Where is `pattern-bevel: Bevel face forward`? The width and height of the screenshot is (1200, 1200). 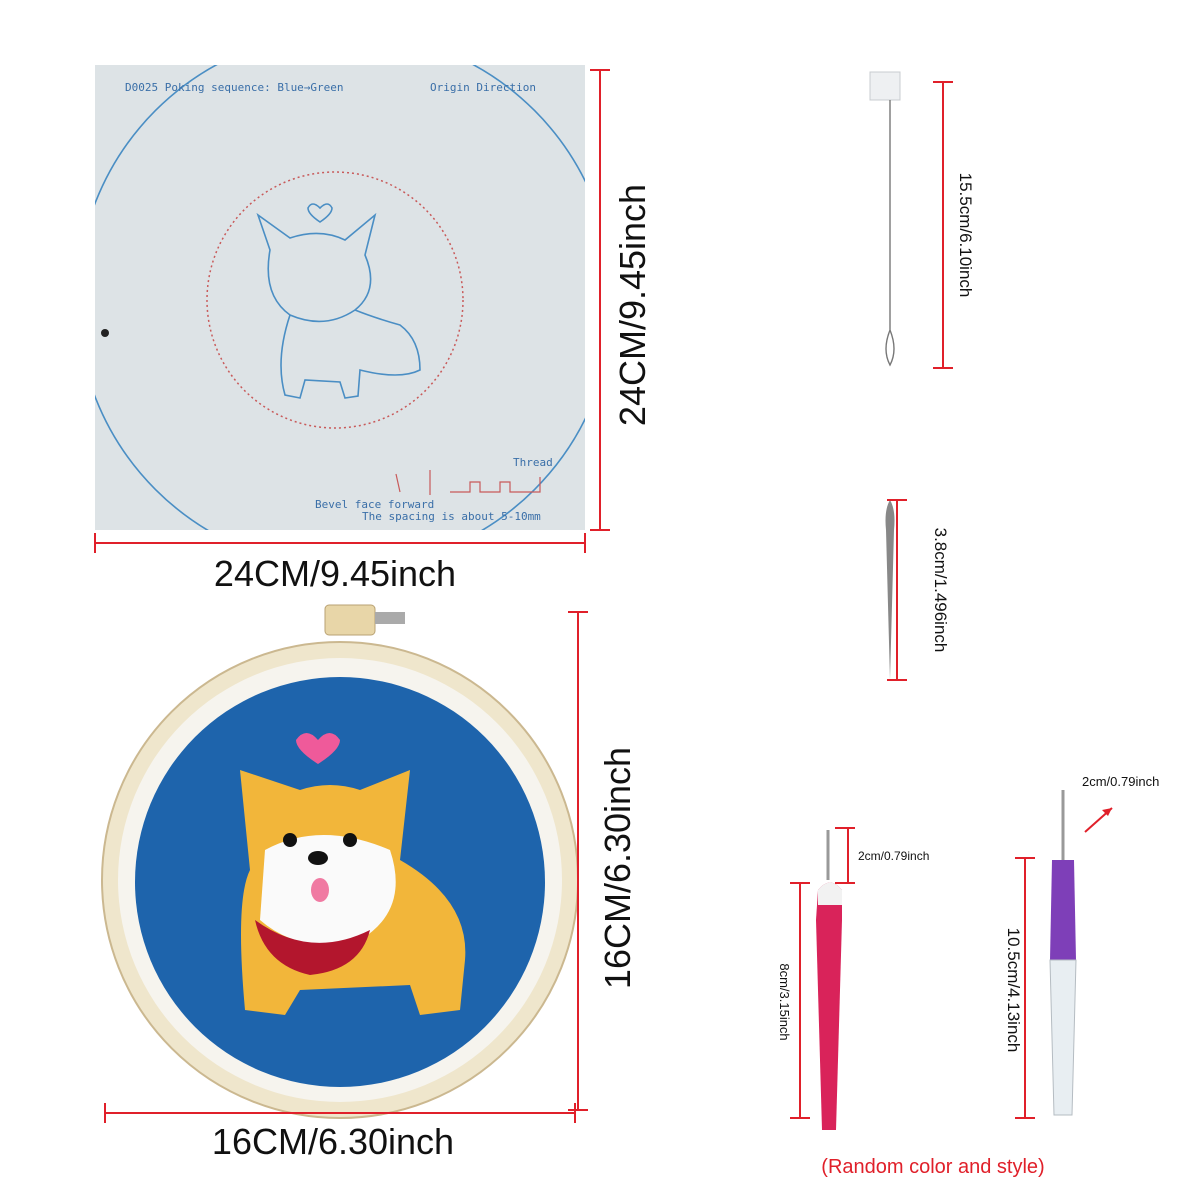
pattern-bevel: Bevel face forward is located at coordinates (374, 504).